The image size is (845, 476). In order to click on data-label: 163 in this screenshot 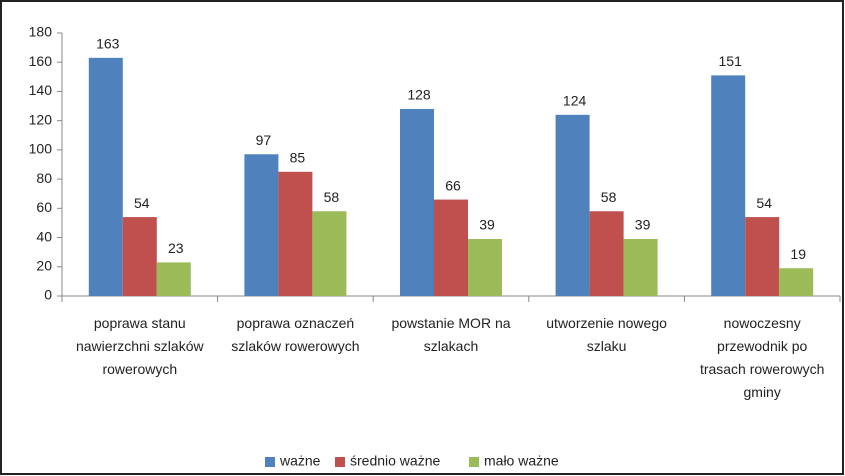, I will do `click(108, 44)`.